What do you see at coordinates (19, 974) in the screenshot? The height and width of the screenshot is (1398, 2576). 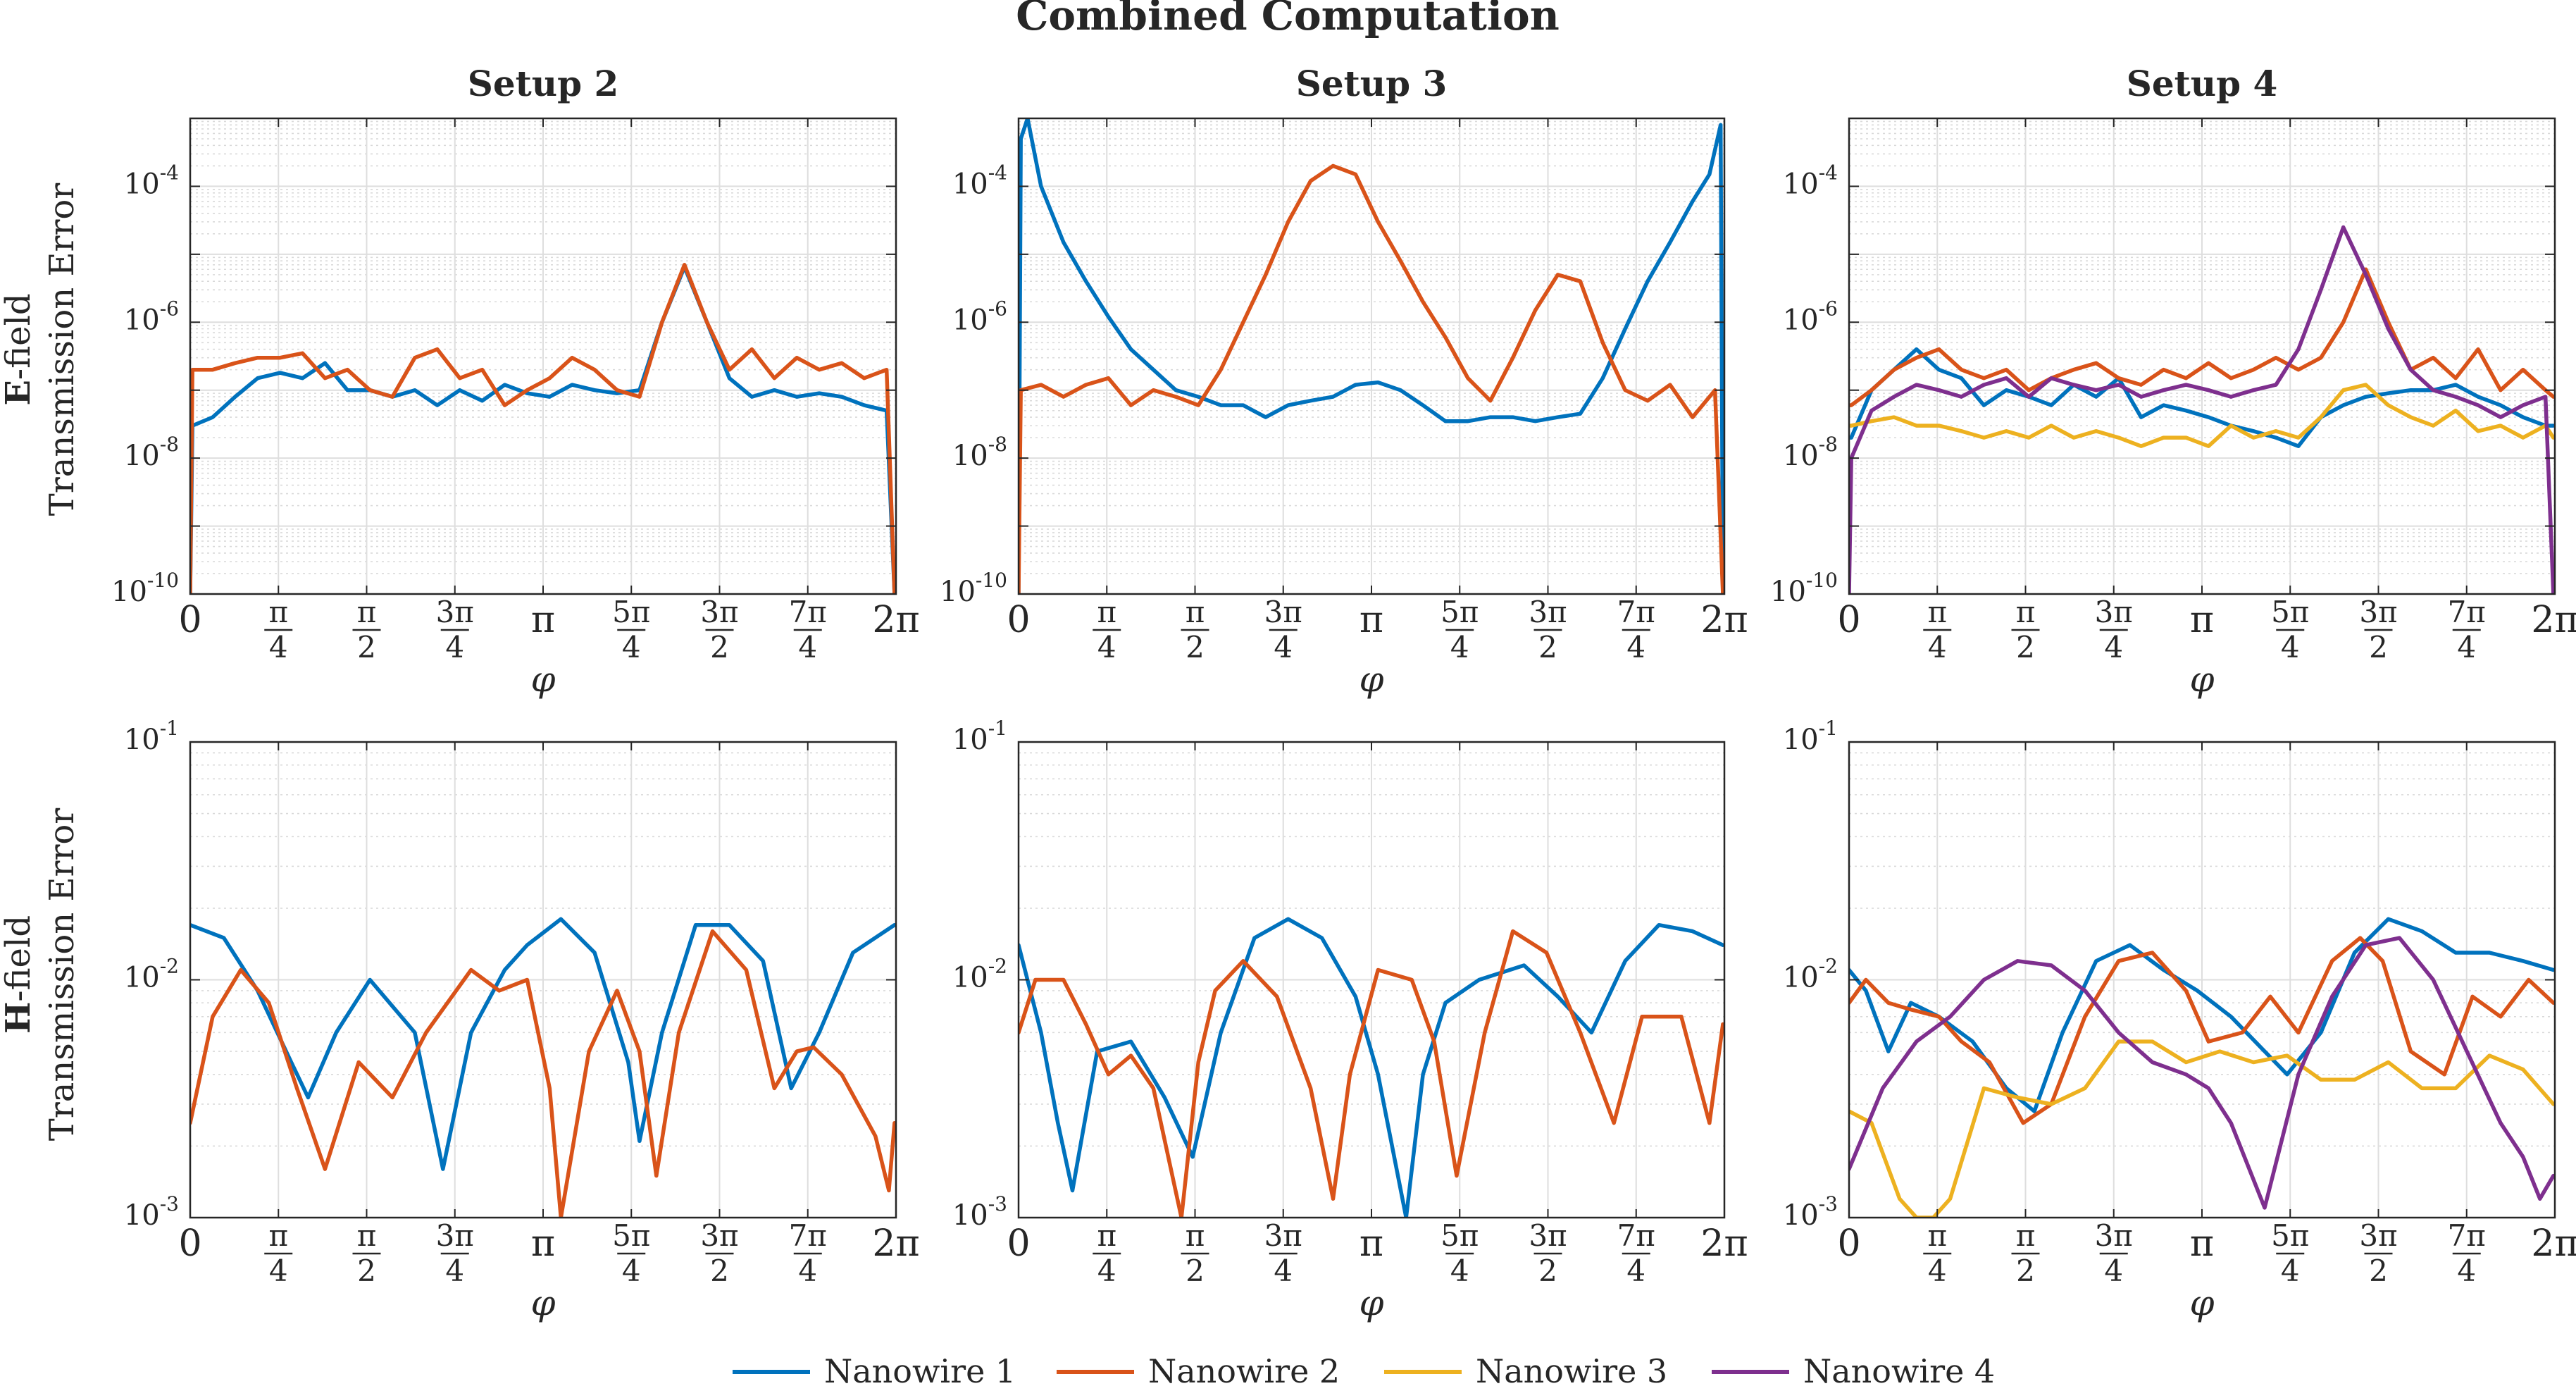 I see `row-label-h-field-line1: H-field` at bounding box center [19, 974].